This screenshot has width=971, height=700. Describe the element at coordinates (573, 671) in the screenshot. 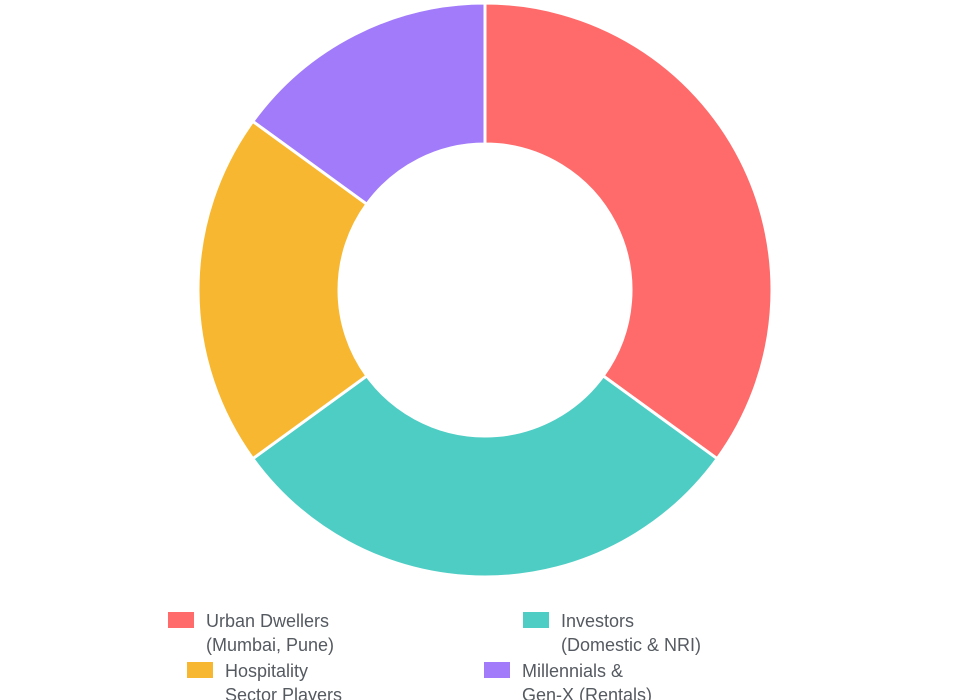

I see `legend-label-line-1: Millennials &` at that location.